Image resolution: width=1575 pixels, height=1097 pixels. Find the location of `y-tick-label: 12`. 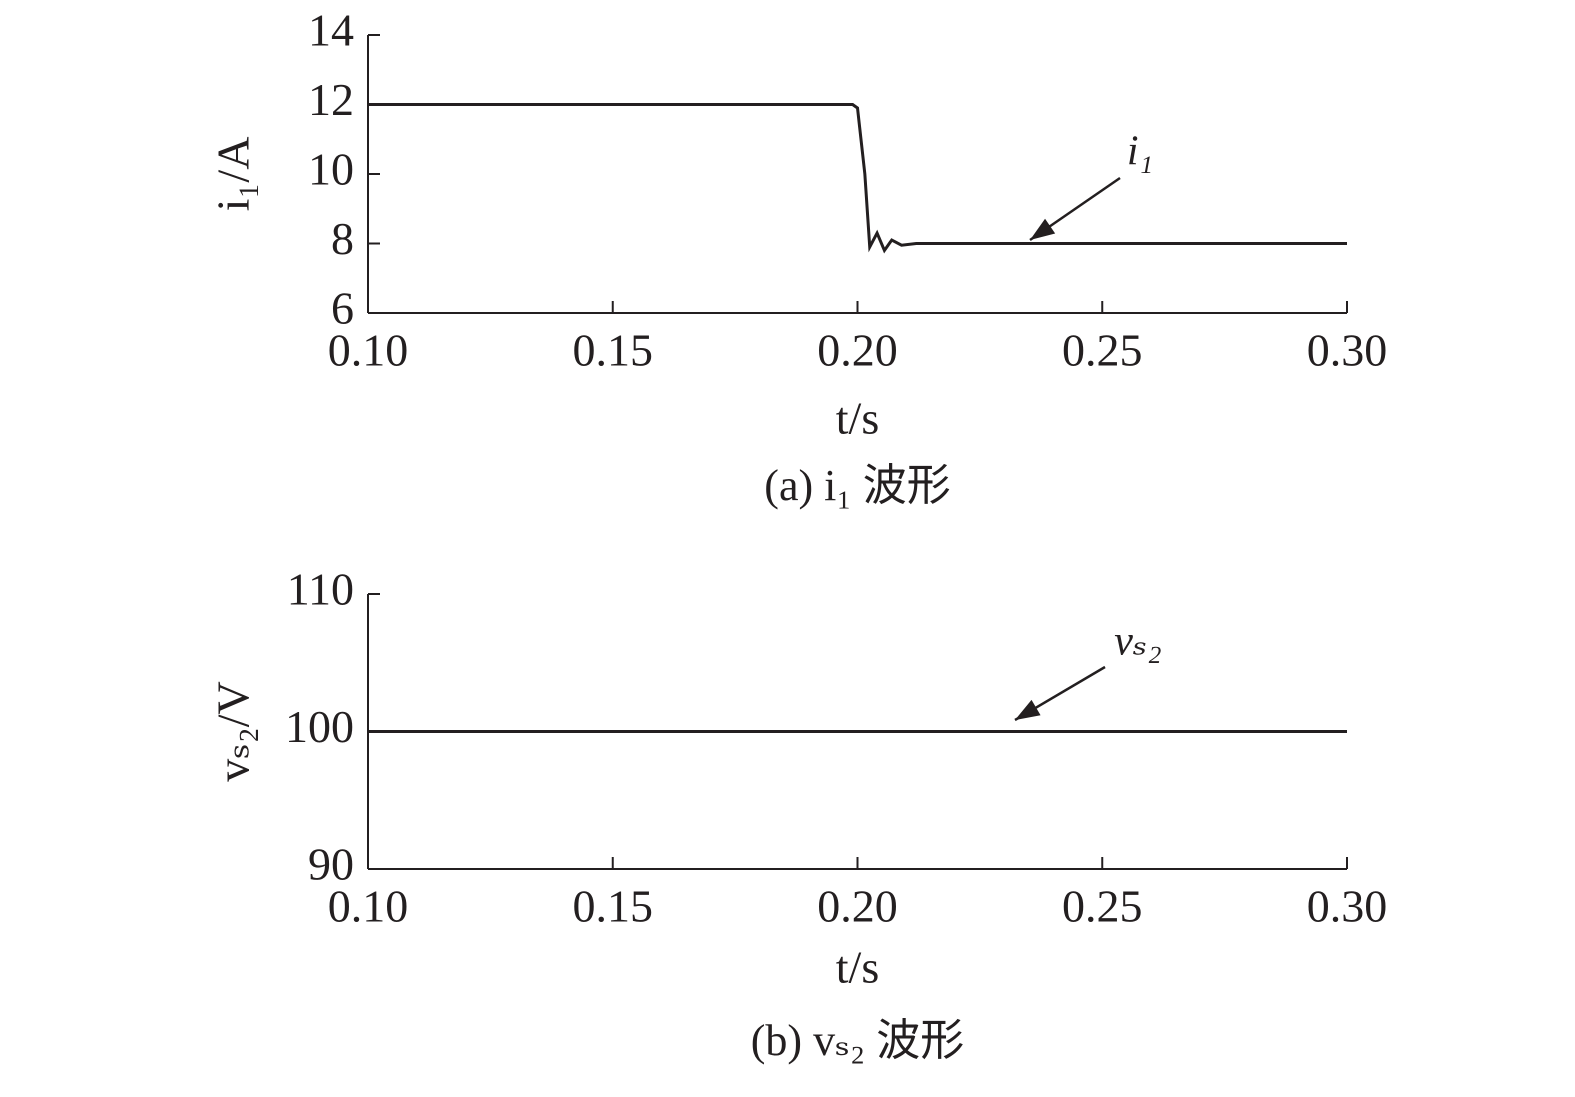

y-tick-label: 12 is located at coordinates (331, 99).